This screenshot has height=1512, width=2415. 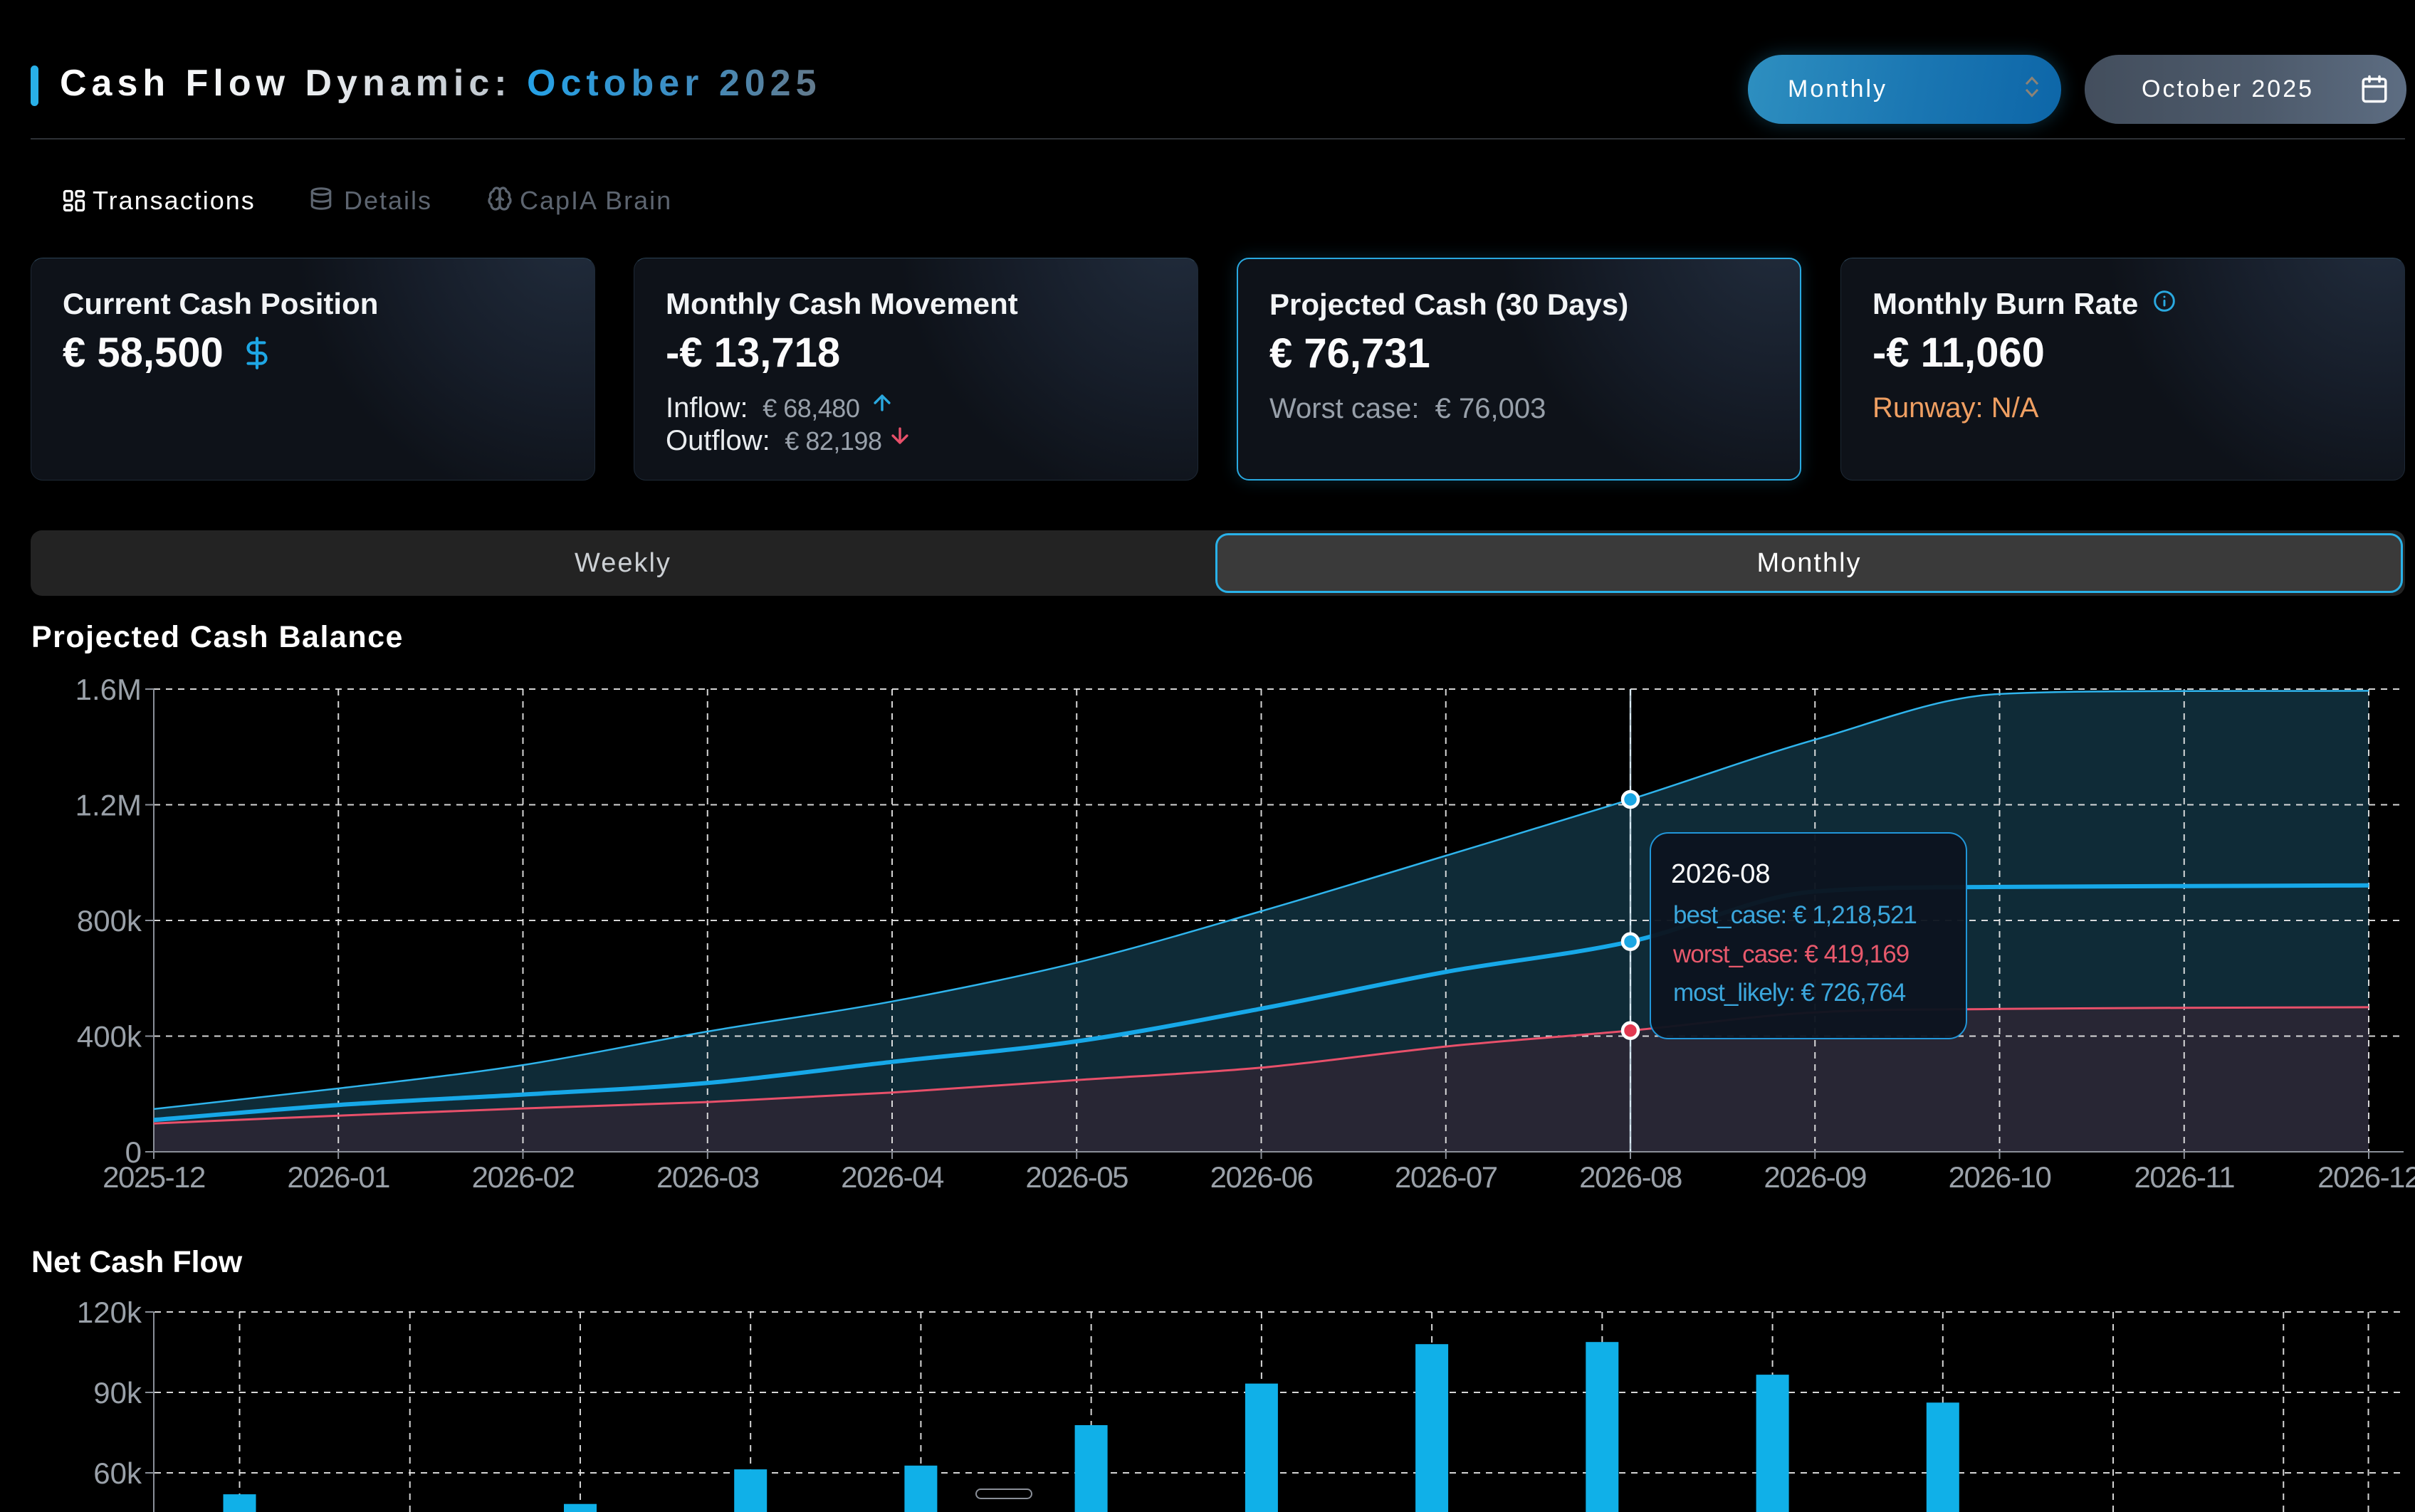 What do you see at coordinates (1076, 1177) in the screenshot?
I see `svg-text: 2026-05` at bounding box center [1076, 1177].